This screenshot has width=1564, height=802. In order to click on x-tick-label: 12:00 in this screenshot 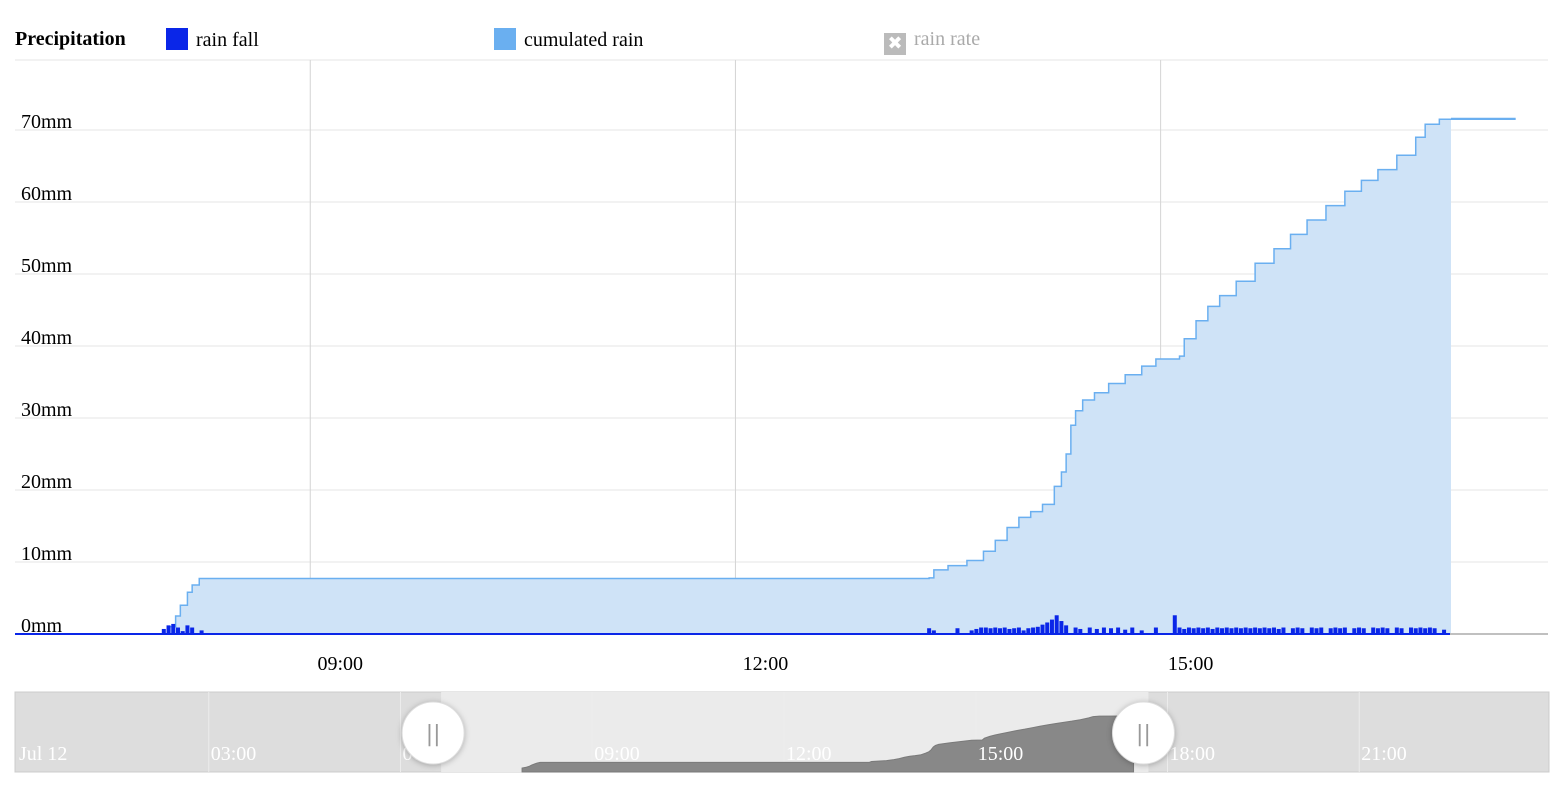, I will do `click(766, 664)`.